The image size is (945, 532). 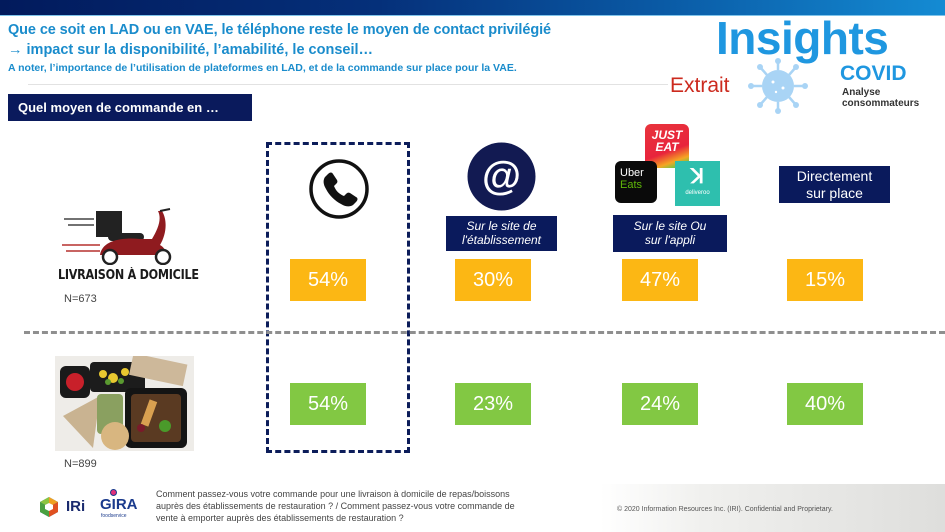 What do you see at coordinates (825, 404) in the screenshot?
I see `value-box-vae-4: 40%` at bounding box center [825, 404].